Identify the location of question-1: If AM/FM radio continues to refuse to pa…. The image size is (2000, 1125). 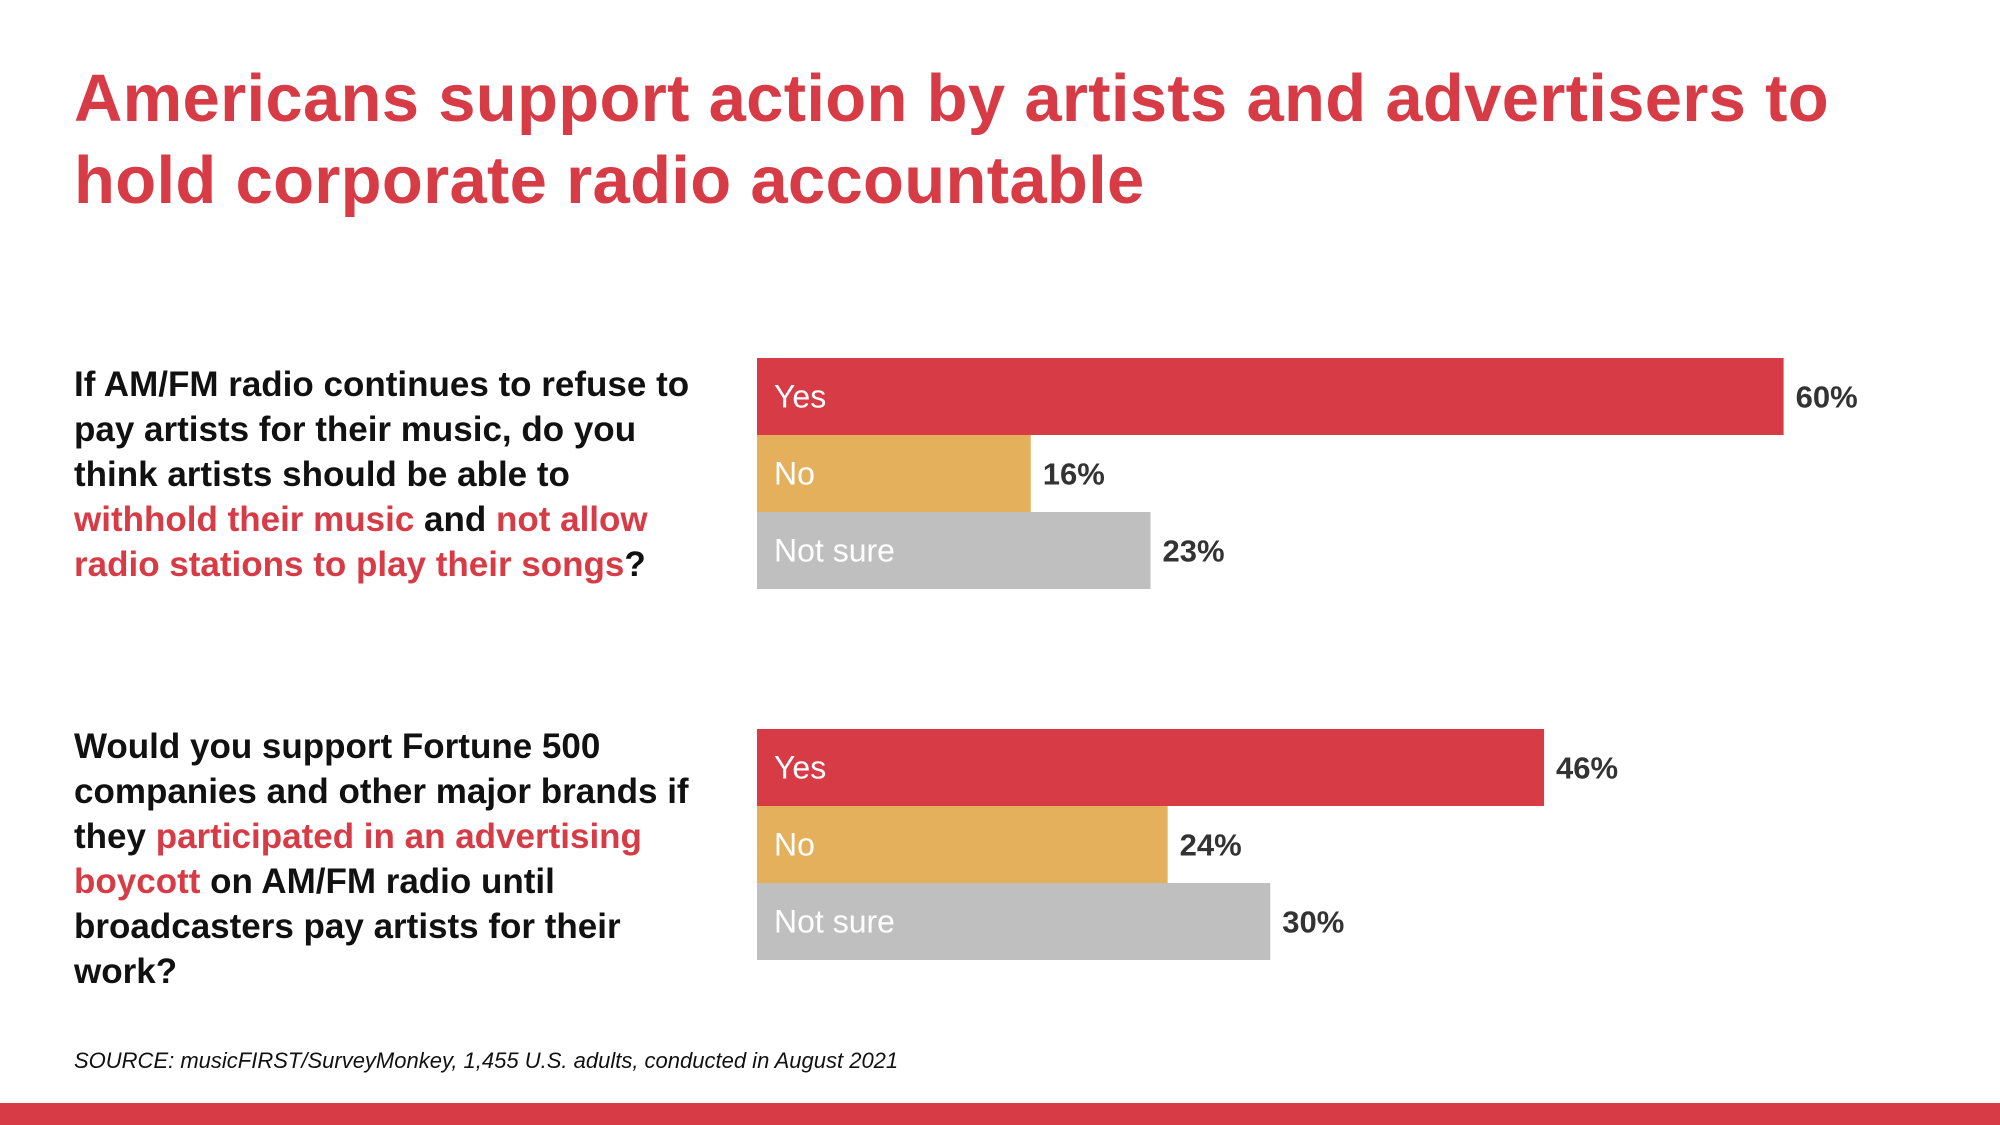
(394, 474).